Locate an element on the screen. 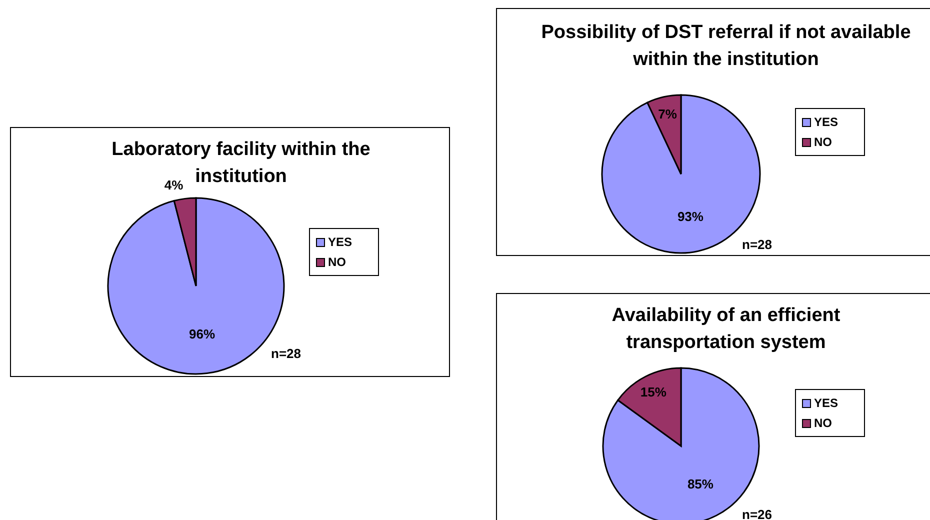 Image resolution: width=930 pixels, height=520 pixels. data-label: 7% is located at coordinates (668, 114).